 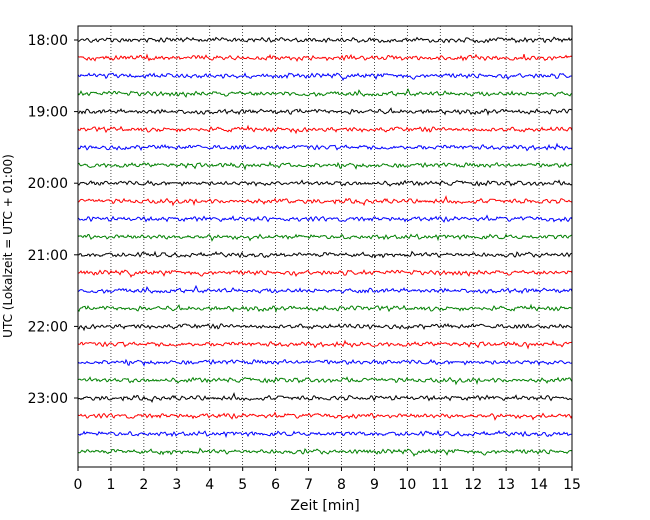 What do you see at coordinates (440, 485) in the screenshot?
I see `x-tick-label: 11` at bounding box center [440, 485].